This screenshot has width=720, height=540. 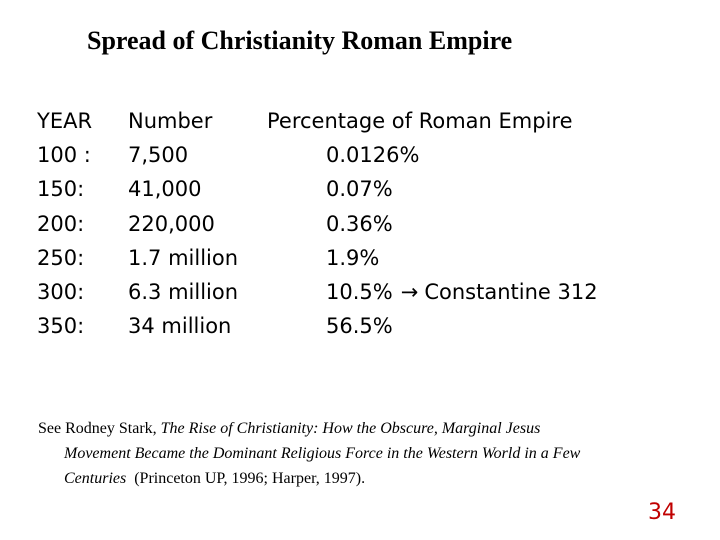 I want to click on page-number: 34, so click(x=662, y=512).